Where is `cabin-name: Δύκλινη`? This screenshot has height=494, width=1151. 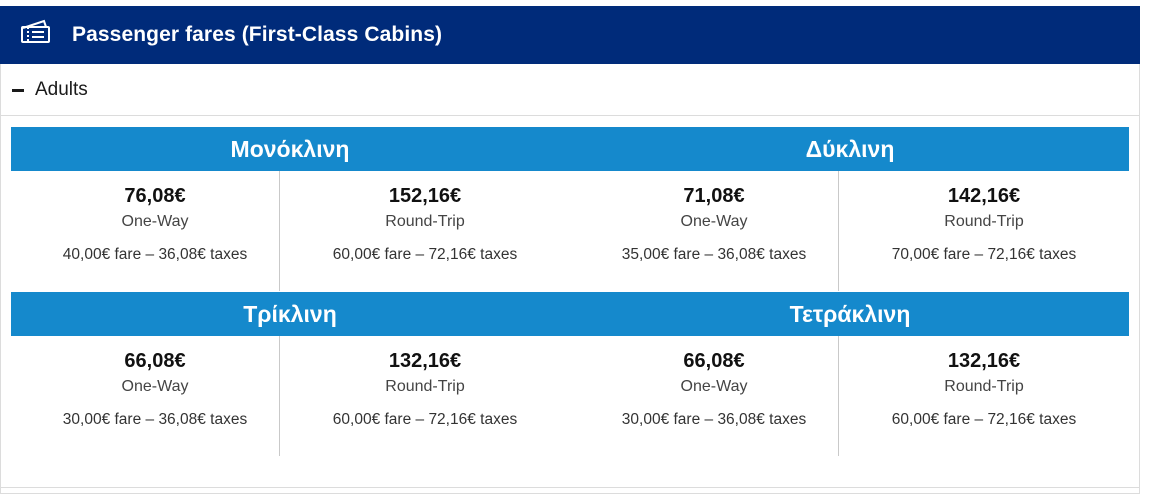
cabin-name: Δύκλινη is located at coordinates (850, 149).